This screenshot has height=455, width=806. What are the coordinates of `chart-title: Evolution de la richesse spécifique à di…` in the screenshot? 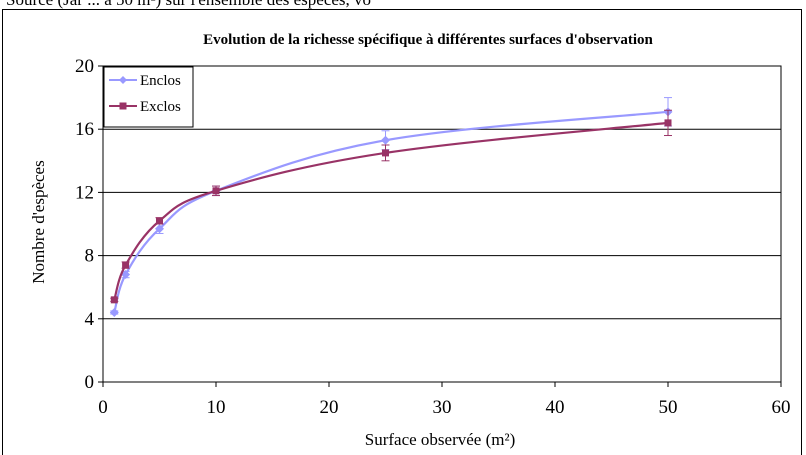 It's located at (428, 40).